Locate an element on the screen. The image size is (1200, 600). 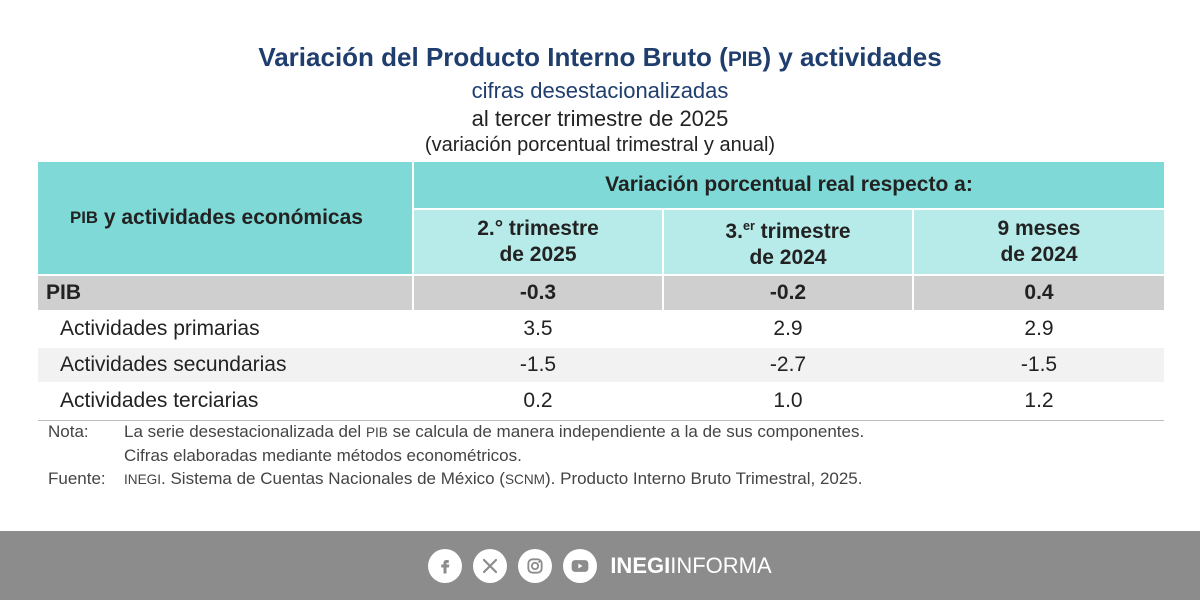
note-text-pib: PIB is located at coordinates (376, 432).